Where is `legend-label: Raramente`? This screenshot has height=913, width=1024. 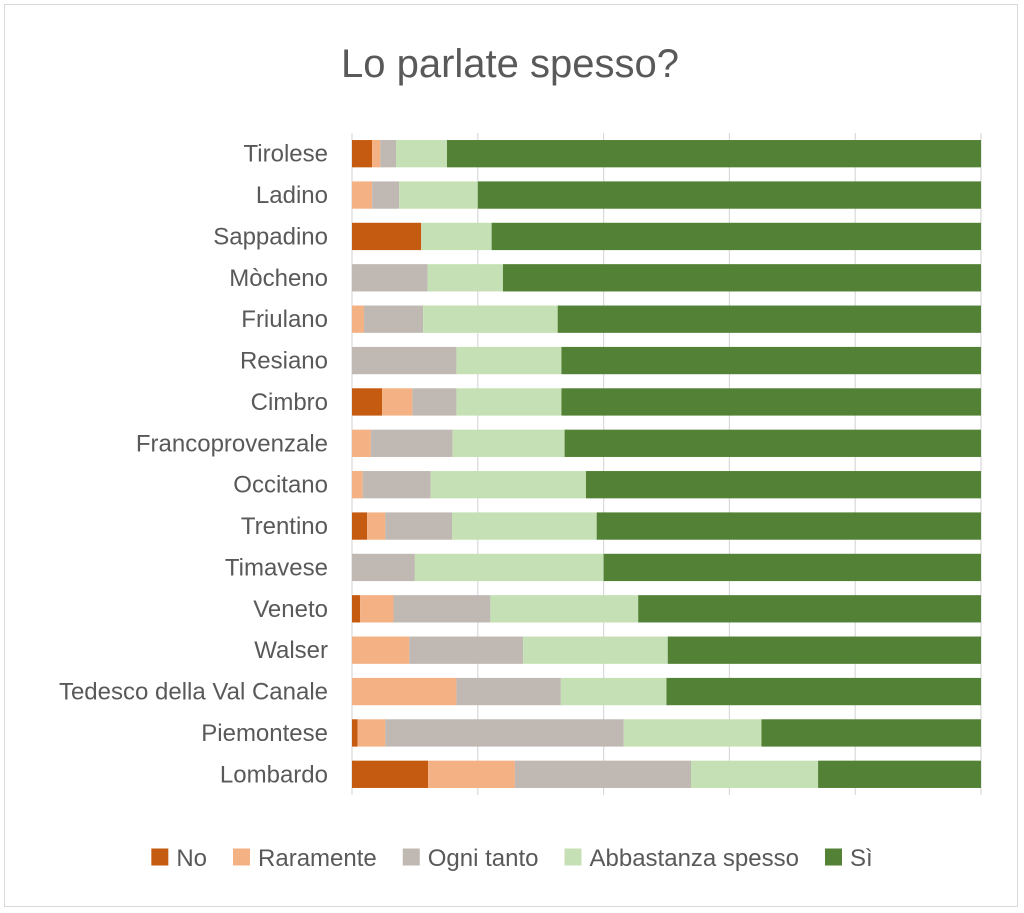 legend-label: Raramente is located at coordinates (317, 858).